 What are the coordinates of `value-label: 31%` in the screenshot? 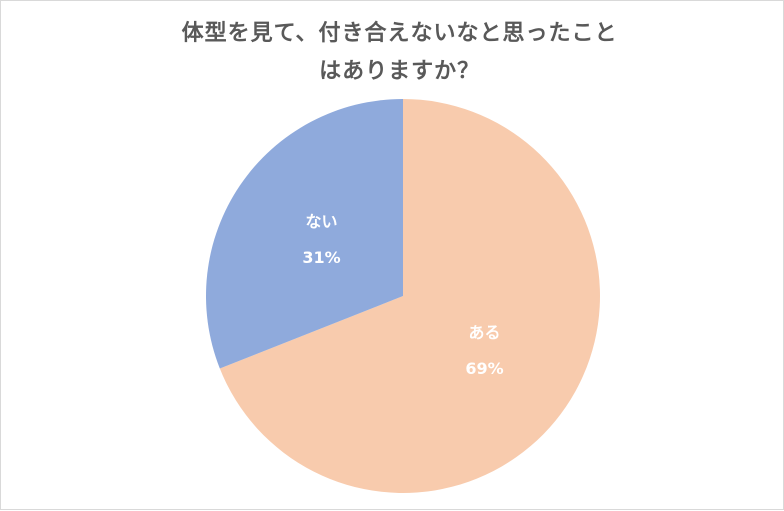 It's located at (321, 257).